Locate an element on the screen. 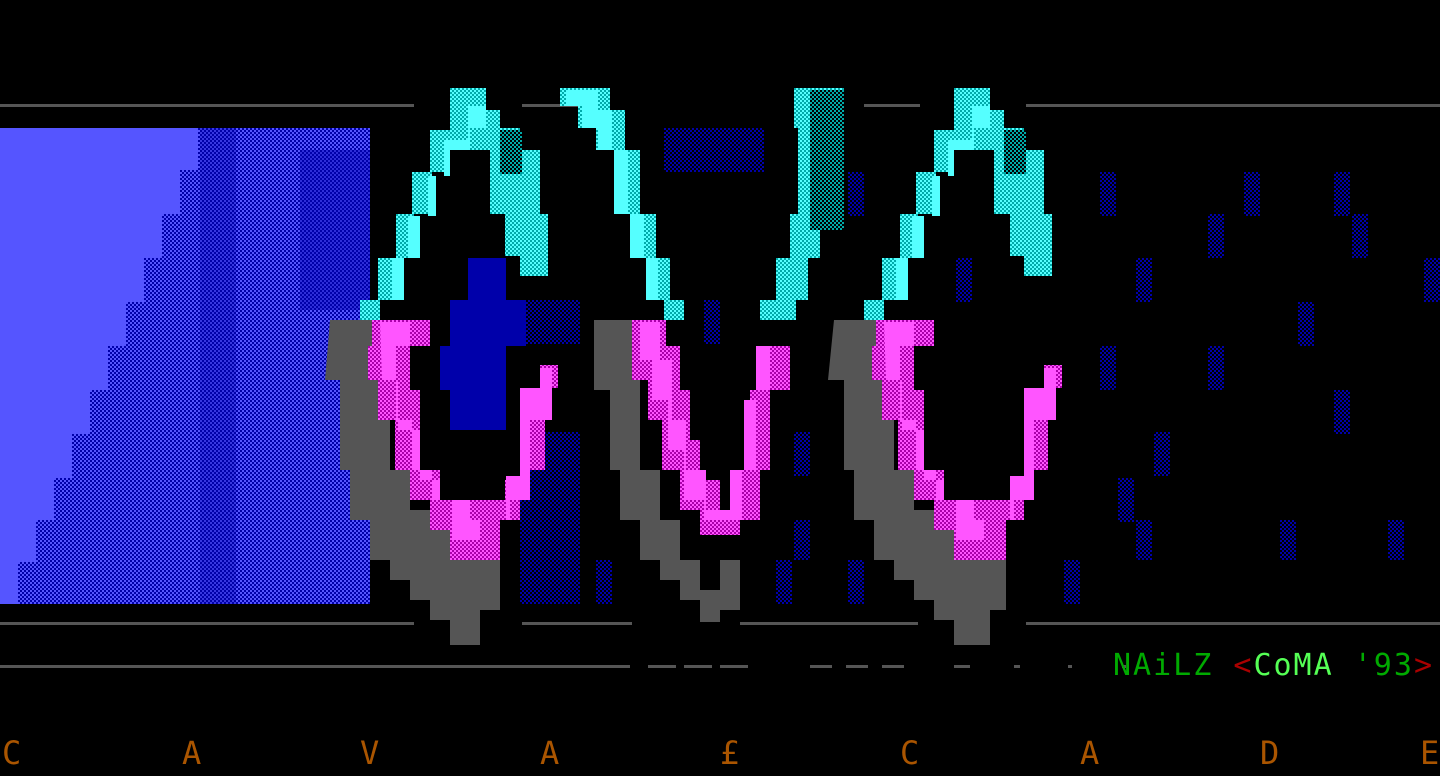  title-letter: D is located at coordinates (1270, 753).